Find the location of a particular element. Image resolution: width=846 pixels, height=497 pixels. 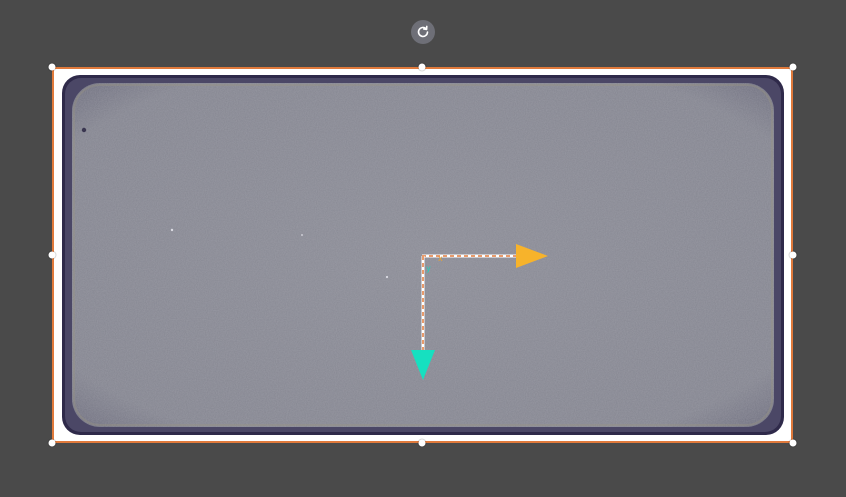

resize-handle-left is located at coordinates (52, 255).